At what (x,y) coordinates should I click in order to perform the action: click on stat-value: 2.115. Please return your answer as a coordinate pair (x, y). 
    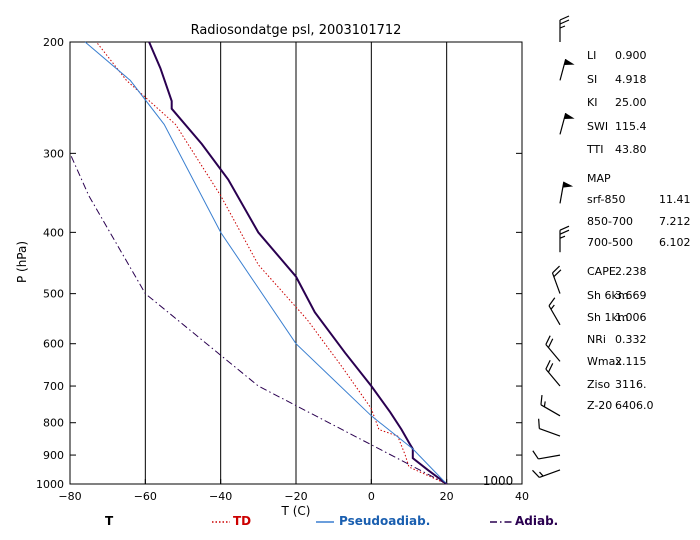
    Looking at the image, I should click on (631, 361).